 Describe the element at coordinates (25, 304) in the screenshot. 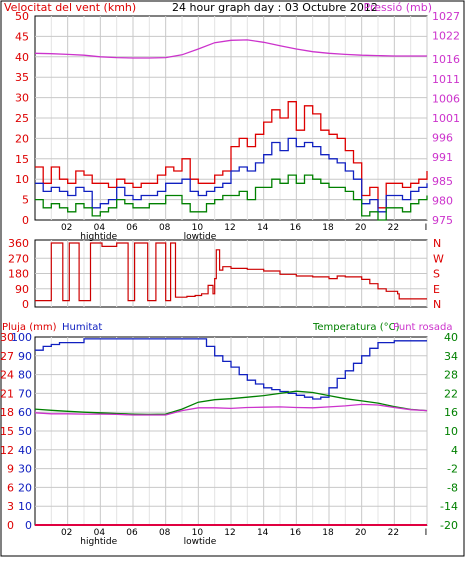

I see `direction-y-tick: 0` at that location.